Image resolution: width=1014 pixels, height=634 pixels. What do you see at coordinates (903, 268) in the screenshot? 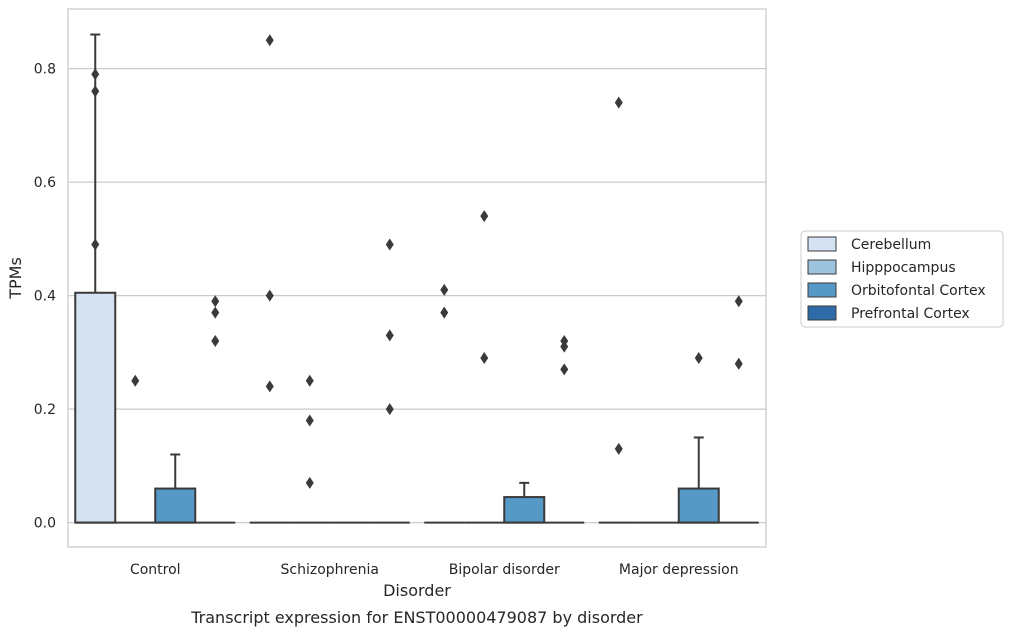
I see `legend-label: Hipppocampus` at bounding box center [903, 268].